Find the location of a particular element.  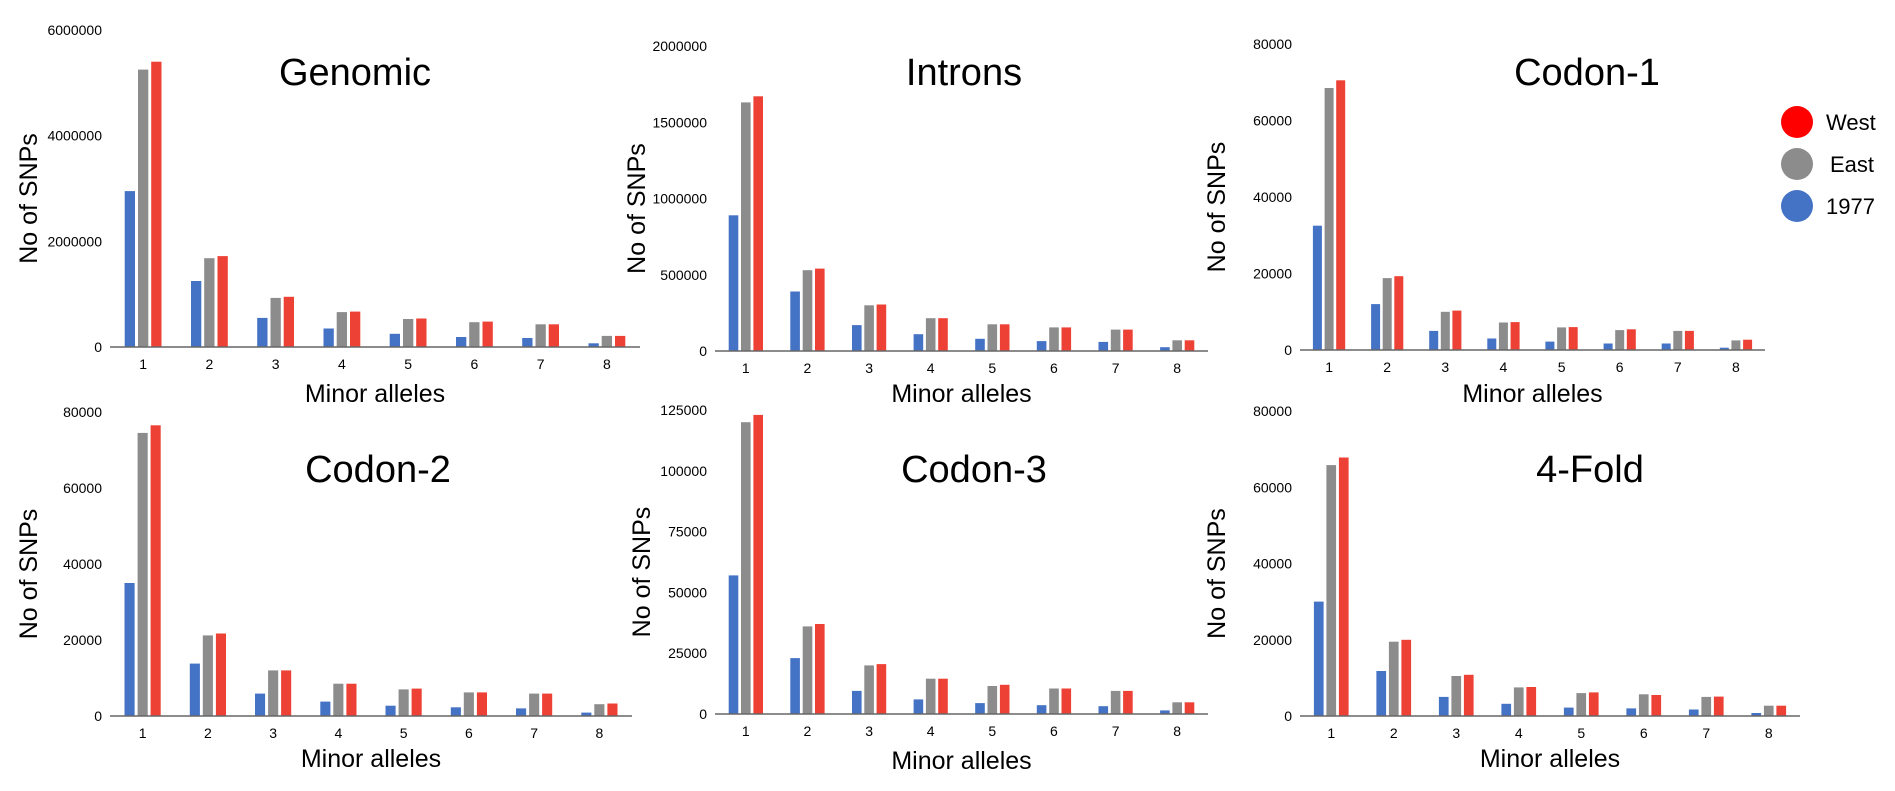

chart-title: 4-Fold is located at coordinates (1590, 470).